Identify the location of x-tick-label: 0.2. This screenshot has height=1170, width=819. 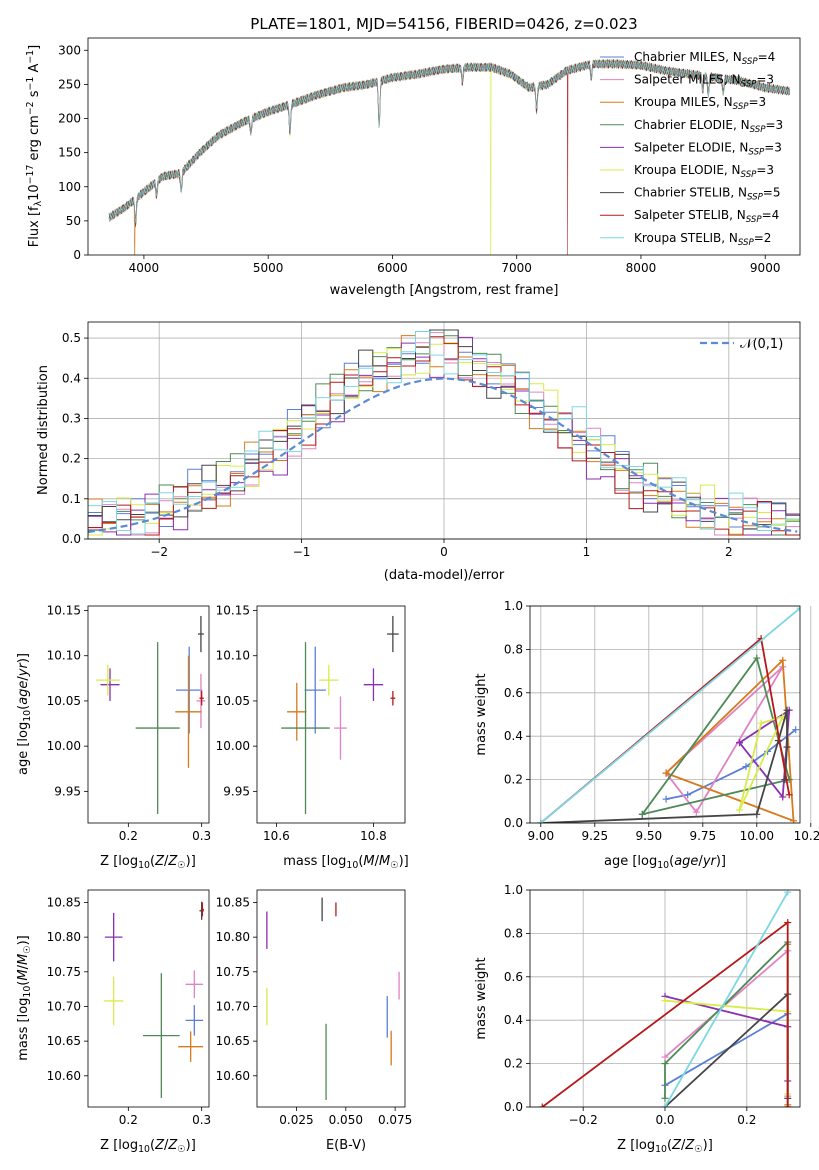
(128, 1120).